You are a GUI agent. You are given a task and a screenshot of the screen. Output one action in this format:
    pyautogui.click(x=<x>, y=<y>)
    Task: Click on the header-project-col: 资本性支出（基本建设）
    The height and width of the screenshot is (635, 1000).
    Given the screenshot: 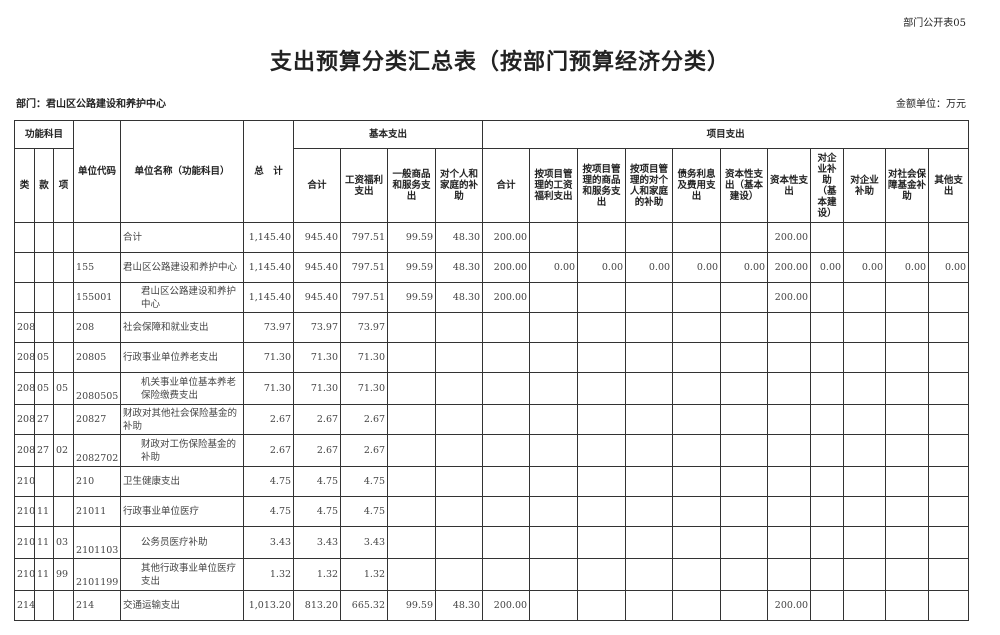 What is the action you would take?
    pyautogui.click(x=744, y=185)
    